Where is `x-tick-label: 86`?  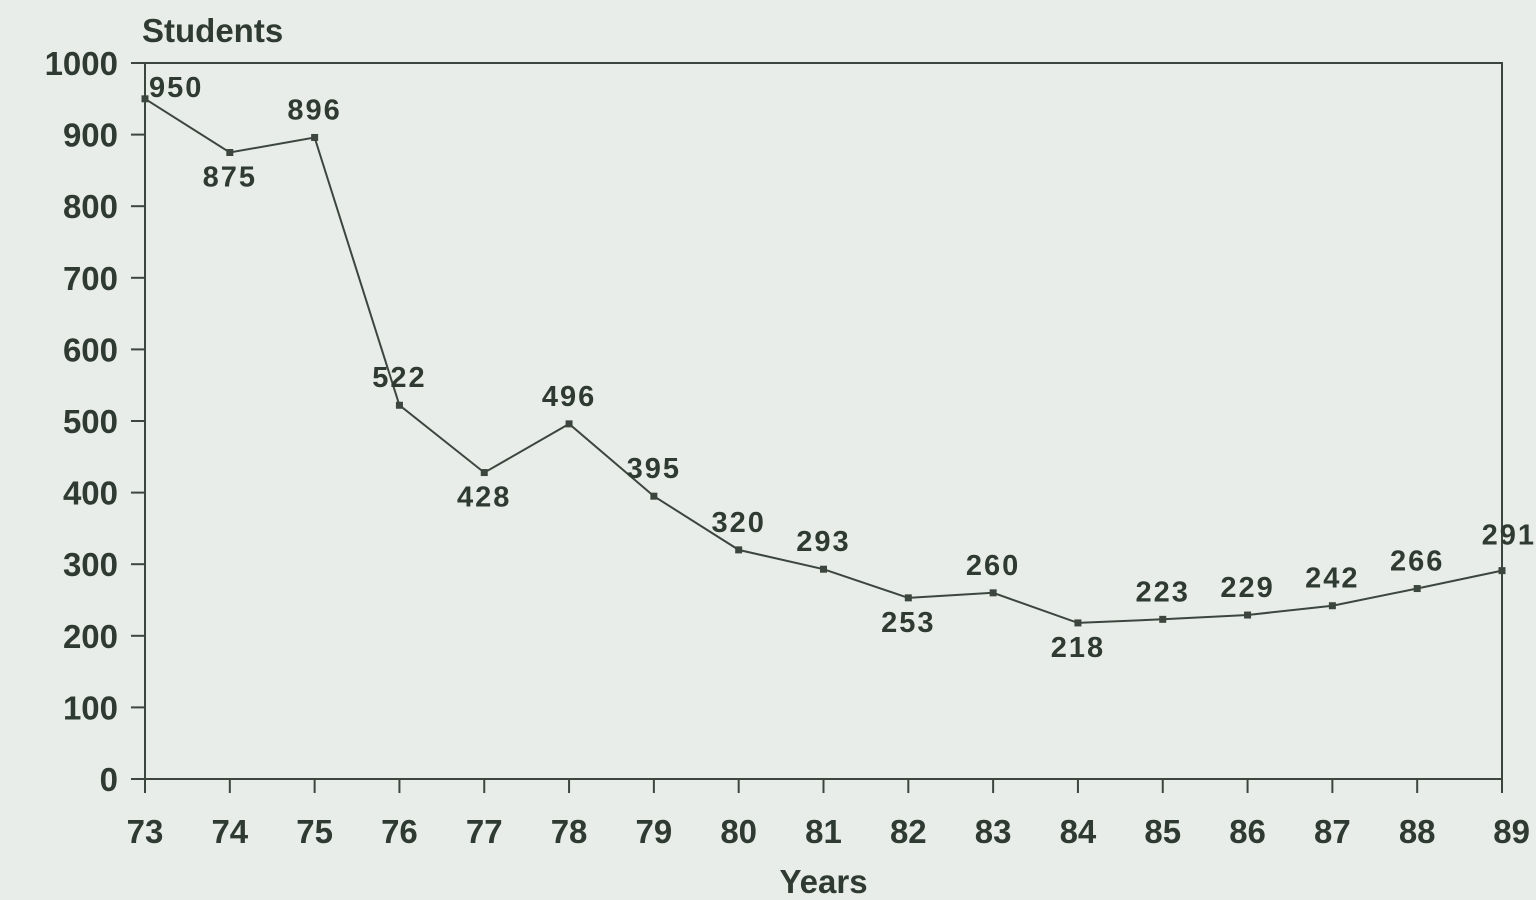
x-tick-label: 86 is located at coordinates (1247, 831).